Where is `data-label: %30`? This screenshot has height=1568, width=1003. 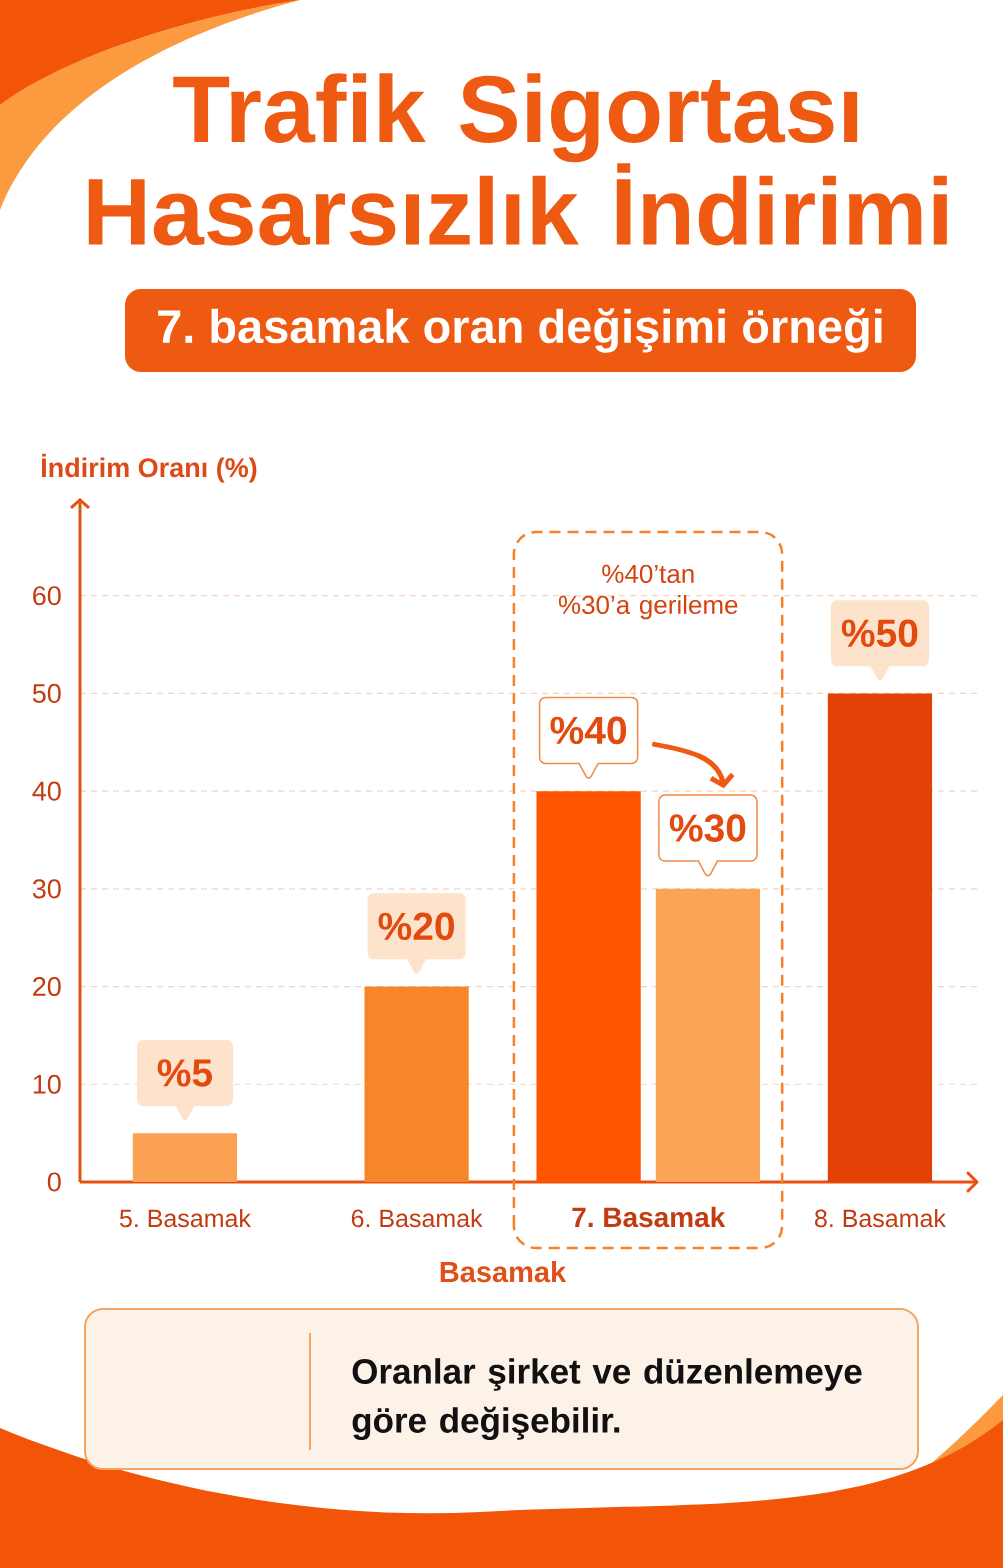
data-label: %30 is located at coordinates (707, 828).